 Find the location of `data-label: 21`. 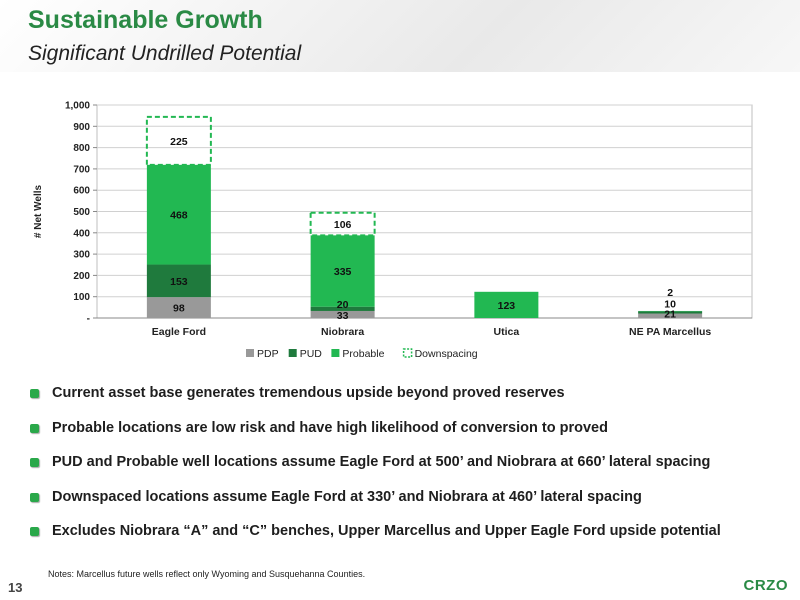

data-label: 21 is located at coordinates (670, 315).